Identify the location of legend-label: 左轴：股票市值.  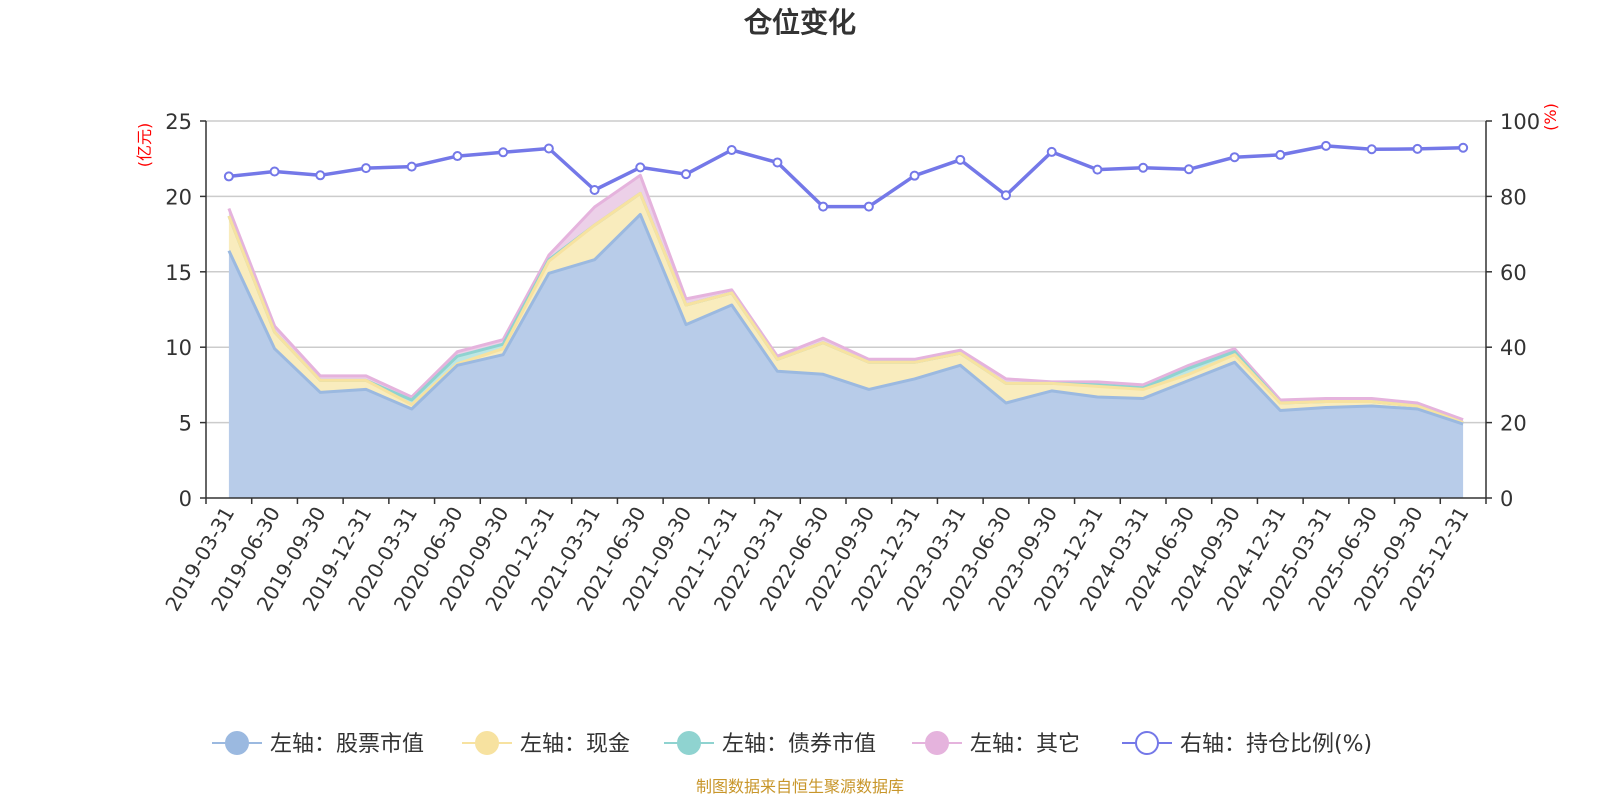
(347, 744).